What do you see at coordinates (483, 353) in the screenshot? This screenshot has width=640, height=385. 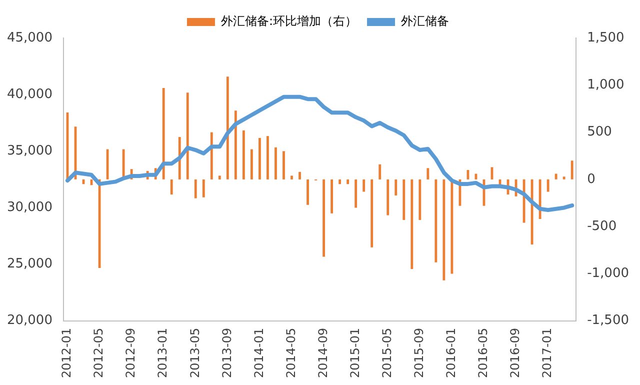 I see `x-tick-label: 2016-05` at bounding box center [483, 353].